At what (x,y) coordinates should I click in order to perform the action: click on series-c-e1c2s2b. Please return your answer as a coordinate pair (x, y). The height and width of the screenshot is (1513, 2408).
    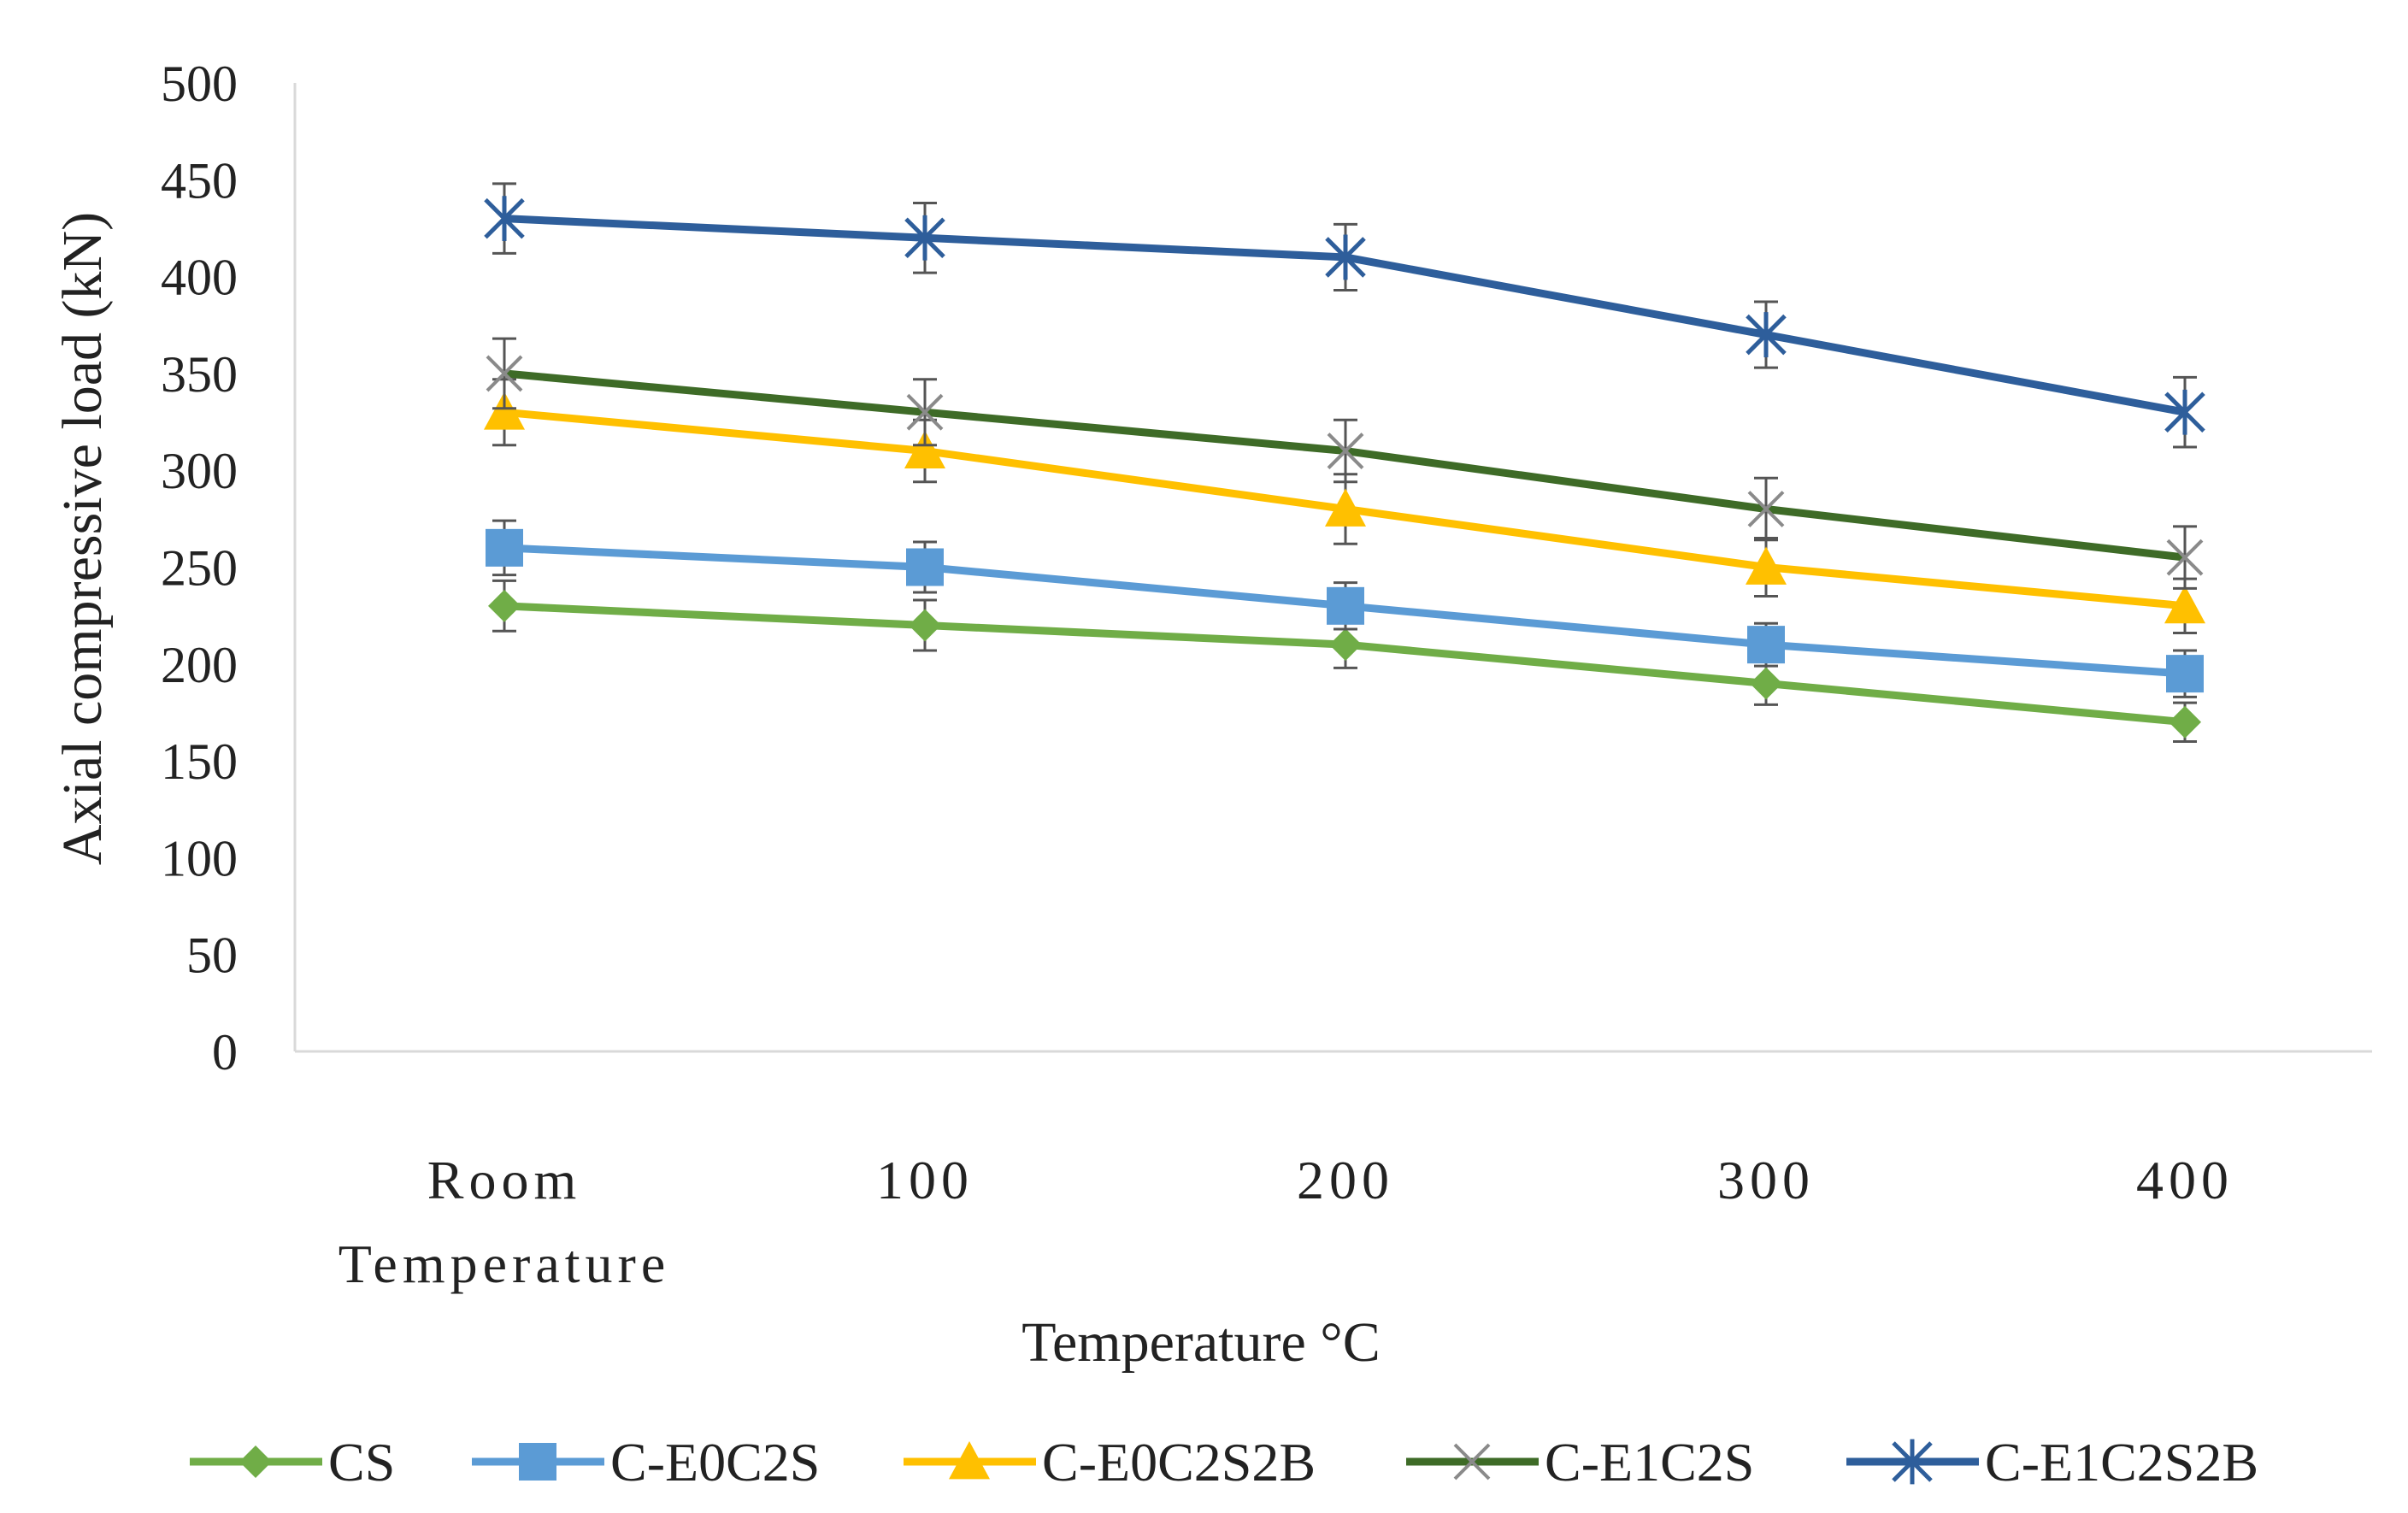
    Looking at the image, I should click on (1344, 315).